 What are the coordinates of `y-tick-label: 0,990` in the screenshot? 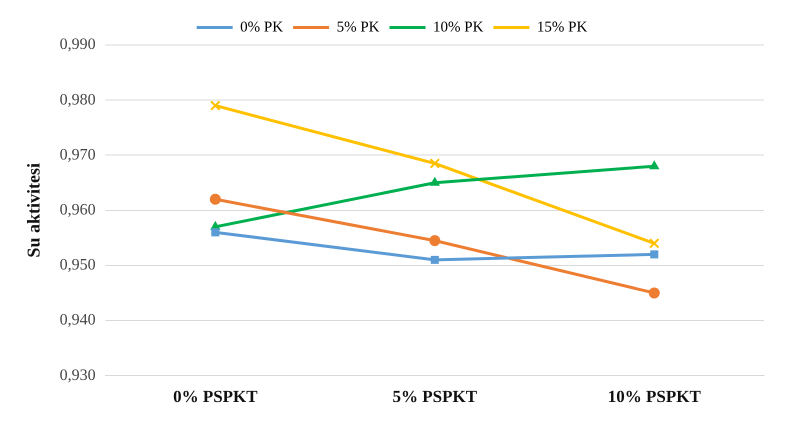 It's located at (78, 45).